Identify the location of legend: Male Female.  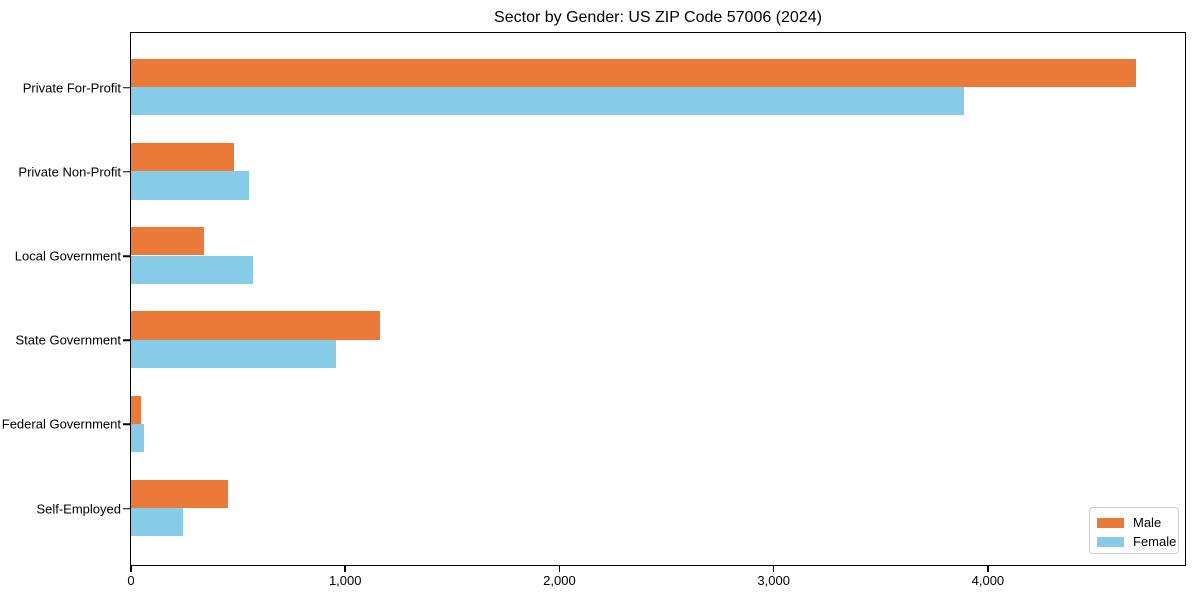
(1134, 530).